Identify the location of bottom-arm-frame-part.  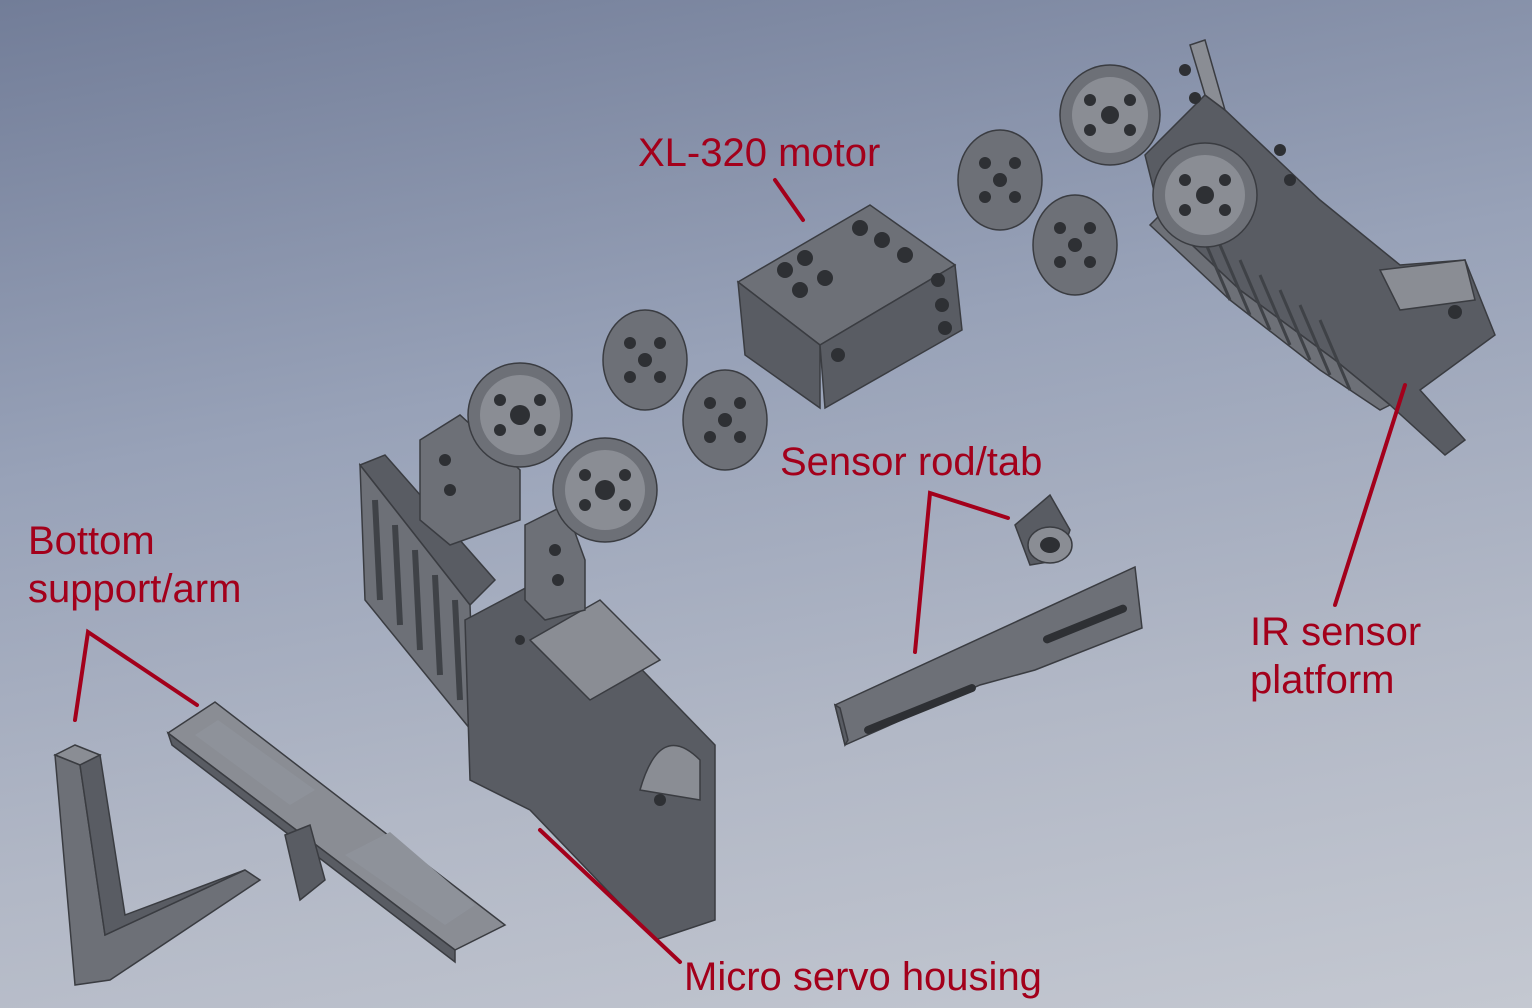
(336, 832).